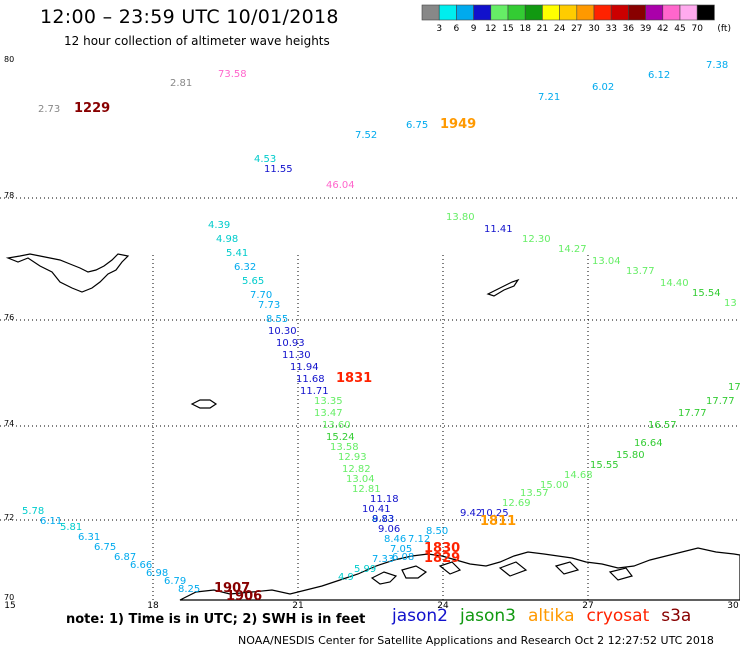 The width and height of the screenshot is (740, 650). Describe the element at coordinates (141, 565) in the screenshot. I see `wave-height-label: 6.66` at that location.